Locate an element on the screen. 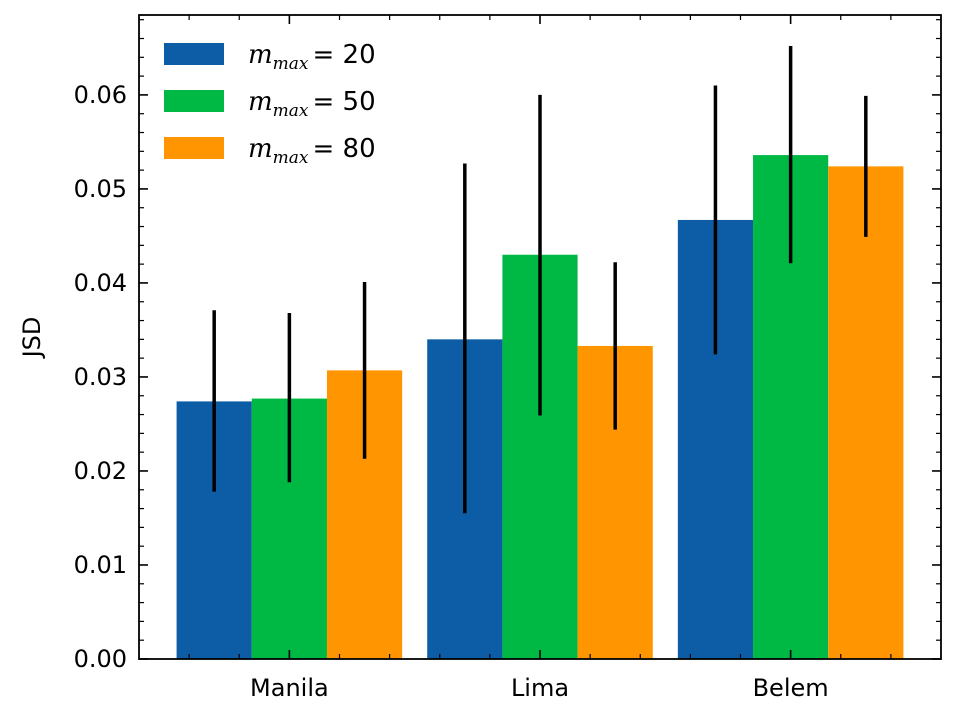 The image size is (957, 717). x-tick-label-manila: Manila is located at coordinates (289, 688).